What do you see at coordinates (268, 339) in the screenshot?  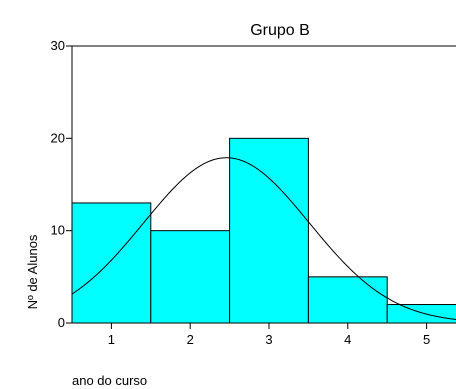 I see `x-tick-label: 3` at bounding box center [268, 339].